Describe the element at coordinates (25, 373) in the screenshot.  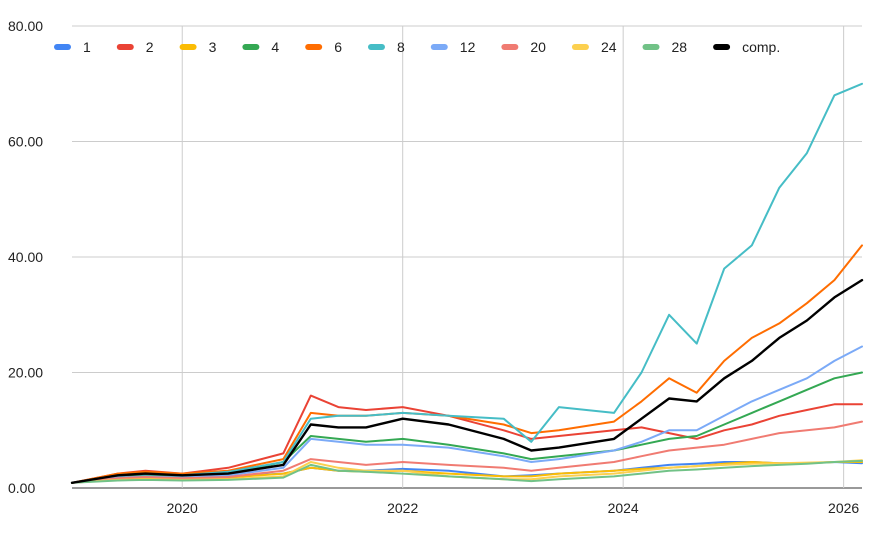
I see `y-tick-label: 20.00` at that location.